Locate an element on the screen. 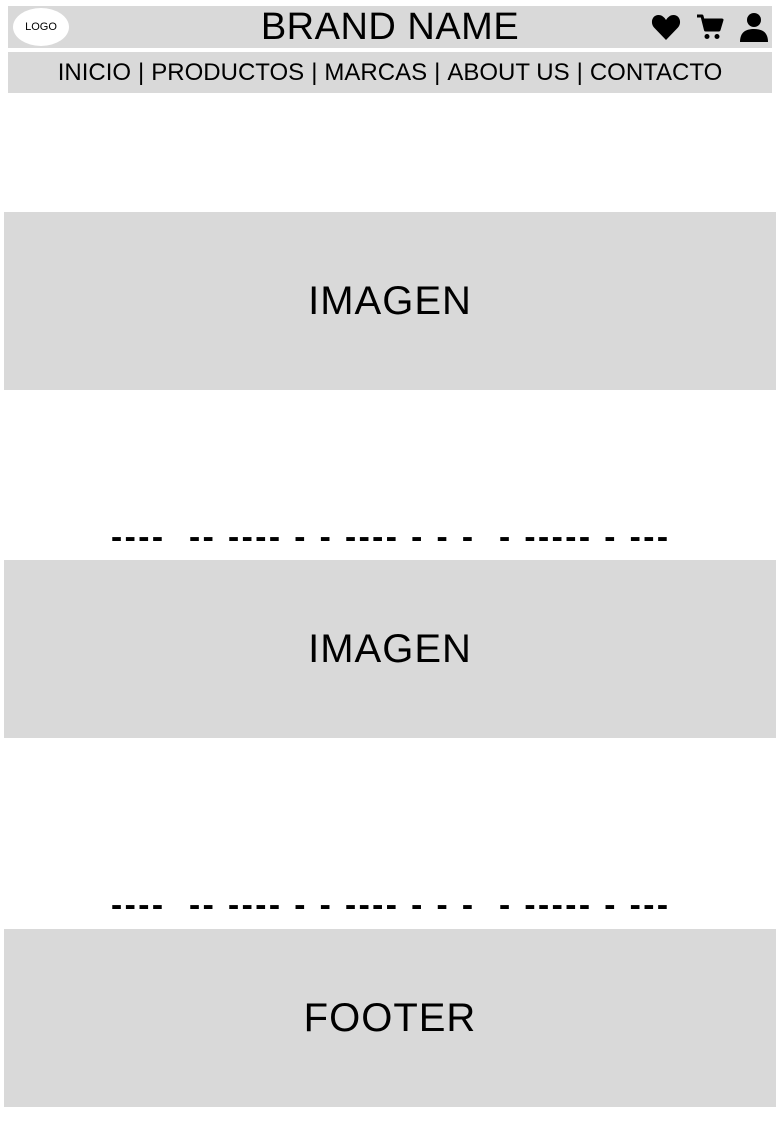 This screenshot has width=781, height=1122. brand-name: BRAND NAME is located at coordinates (390, 27).